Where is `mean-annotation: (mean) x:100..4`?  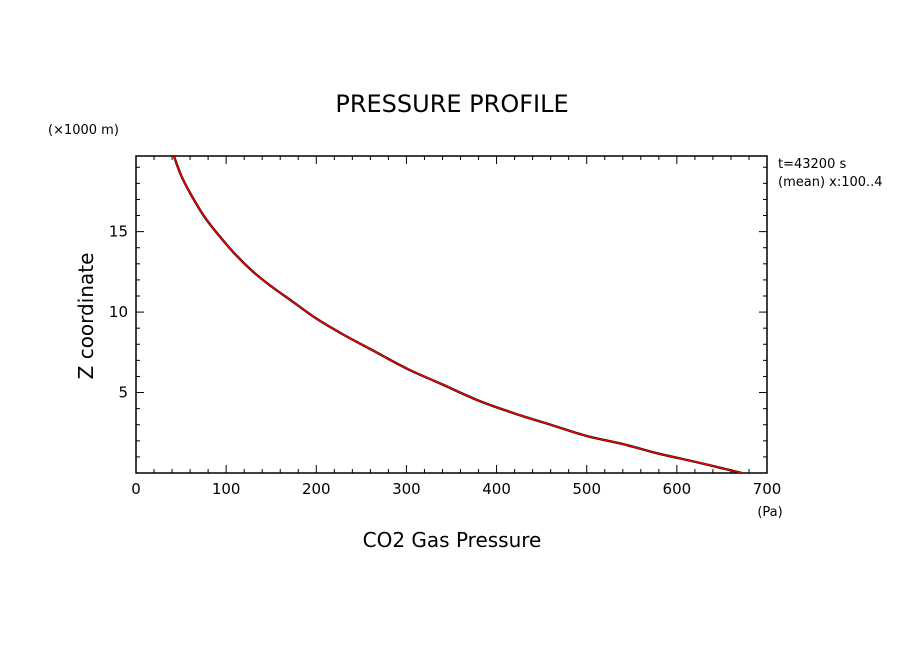 mean-annotation: (mean) x:100..4 is located at coordinates (830, 182).